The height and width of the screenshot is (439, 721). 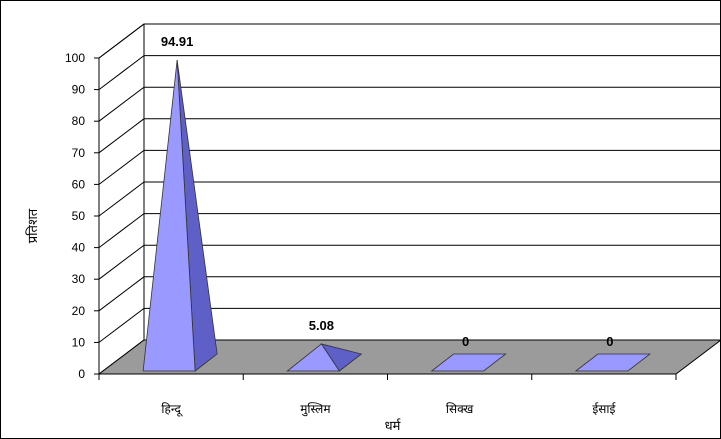 I want to click on y-axis-label: प्रतिशत, so click(x=33, y=225).